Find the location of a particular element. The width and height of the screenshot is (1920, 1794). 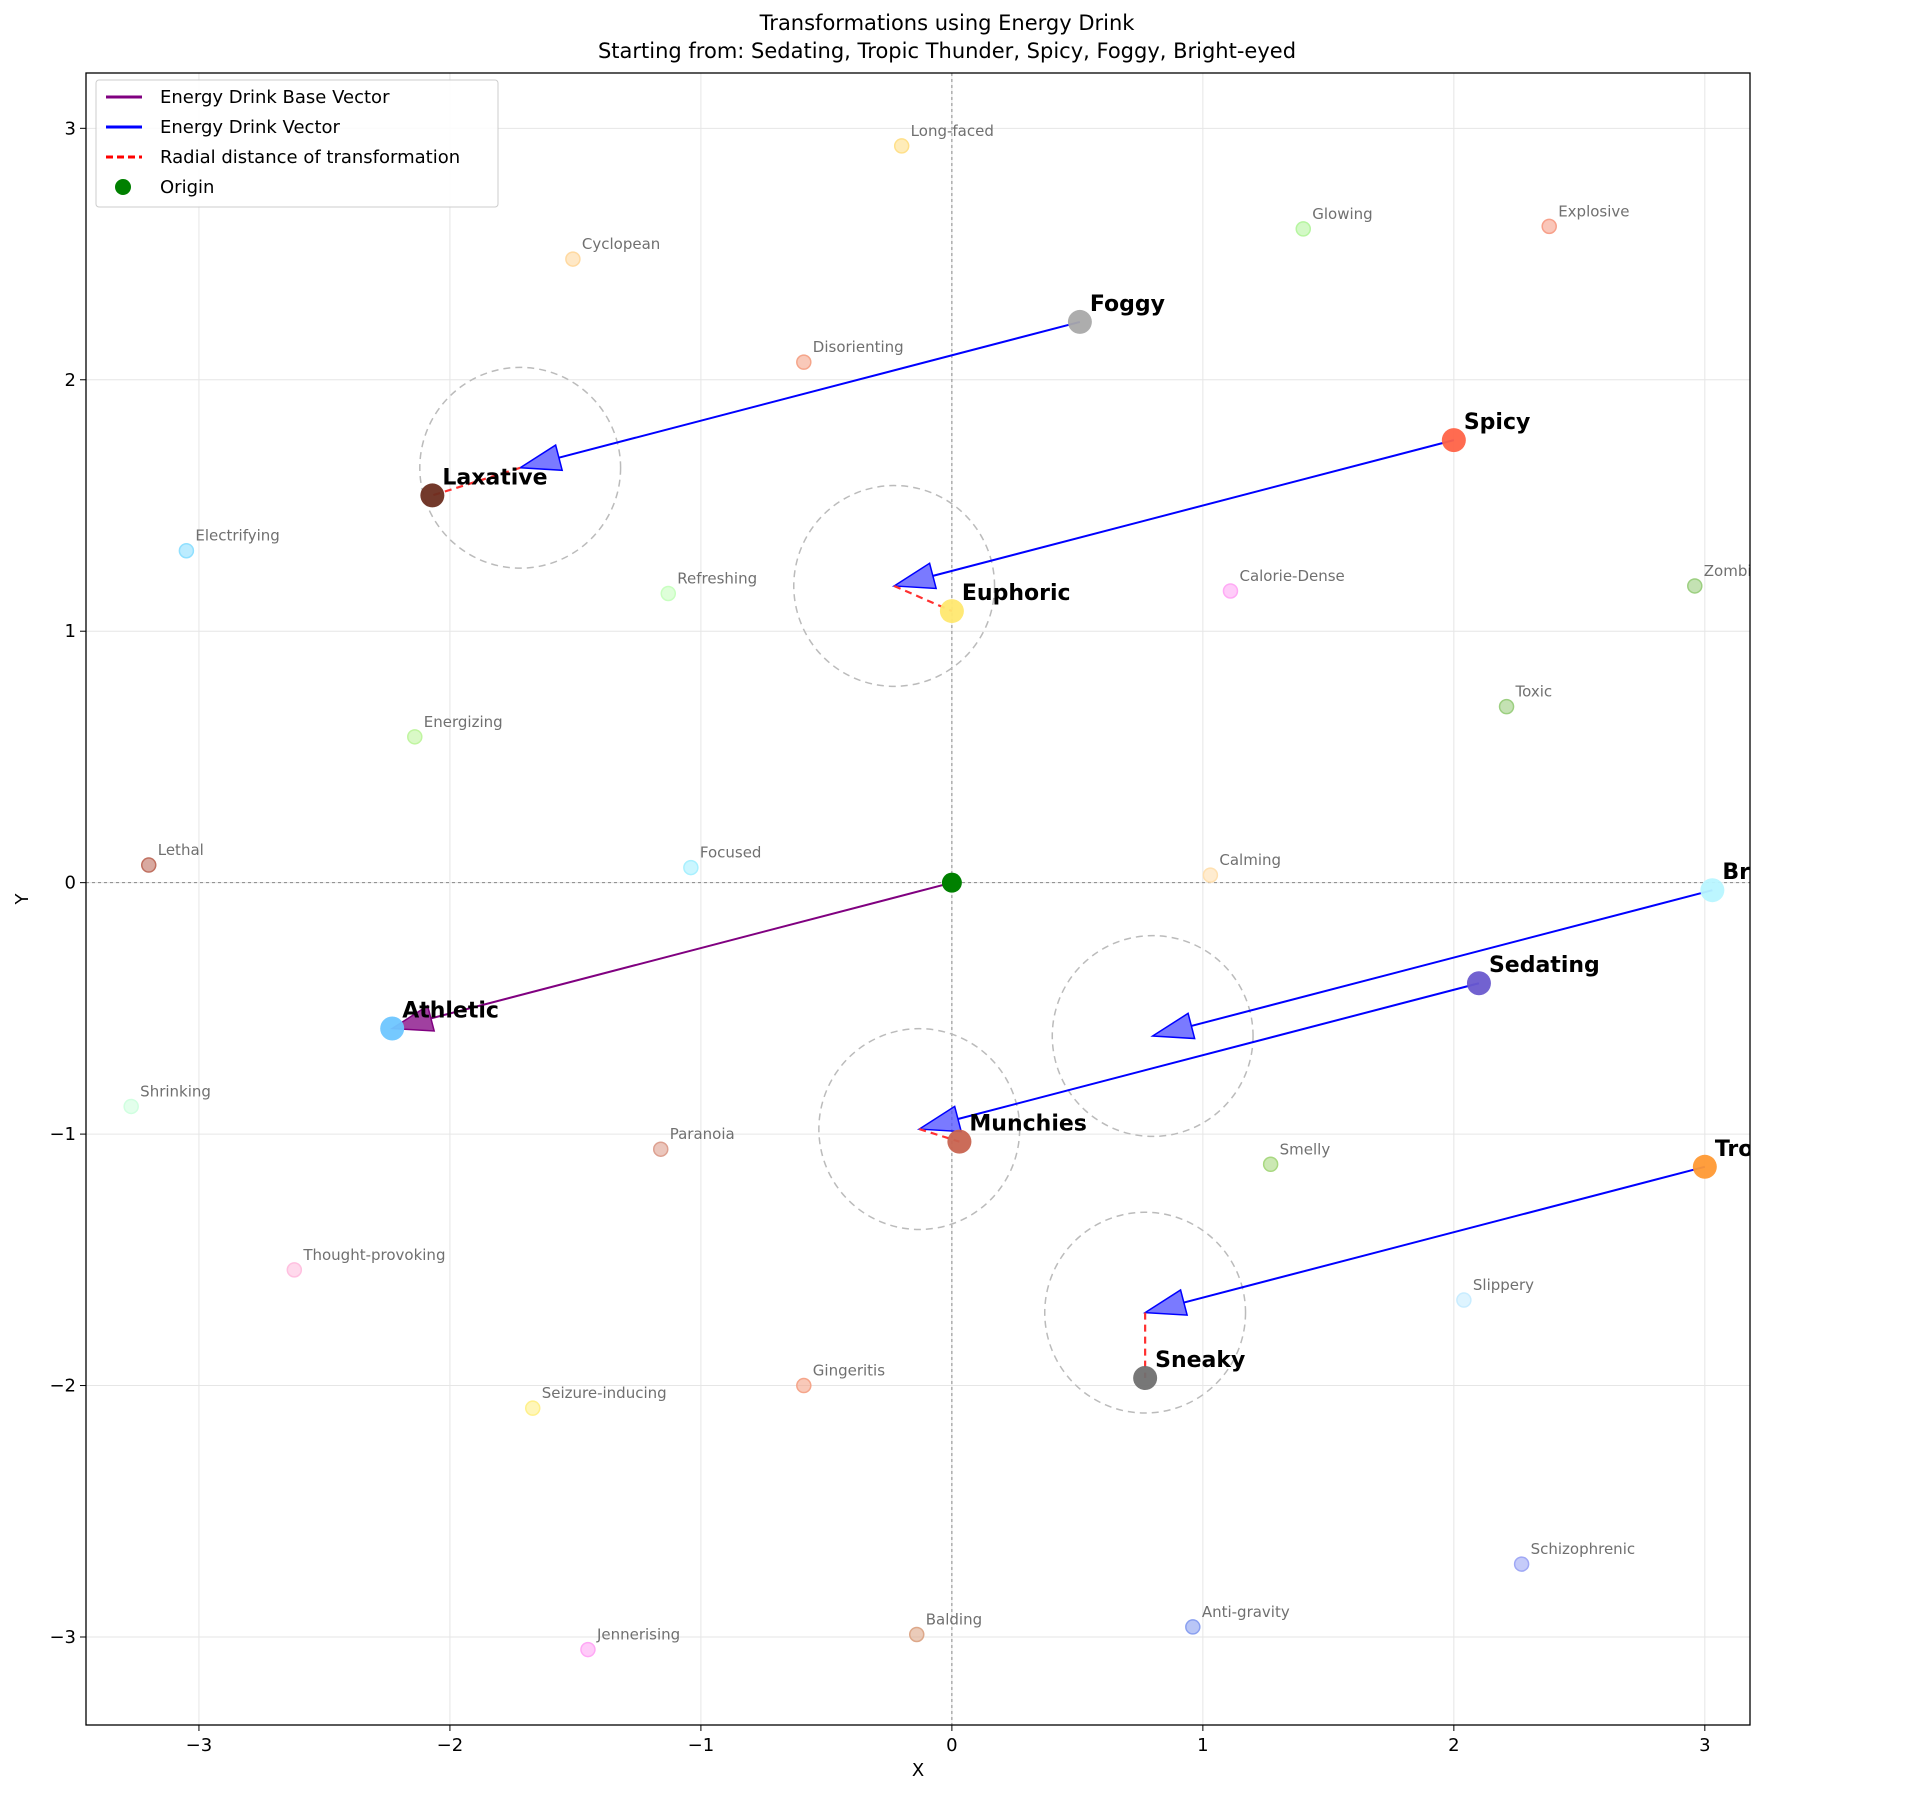

effect-label: Calorie-Dense is located at coordinates (1291, 576).